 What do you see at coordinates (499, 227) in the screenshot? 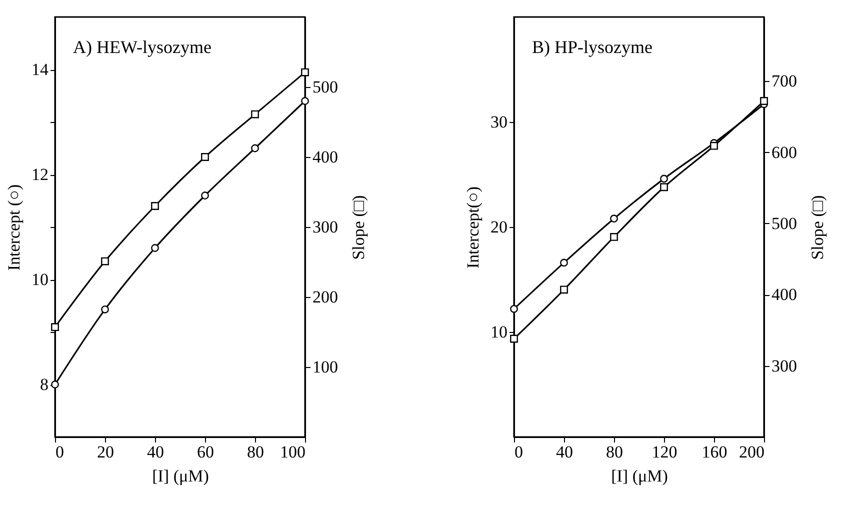
I see `y-tick-label: 20` at bounding box center [499, 227].